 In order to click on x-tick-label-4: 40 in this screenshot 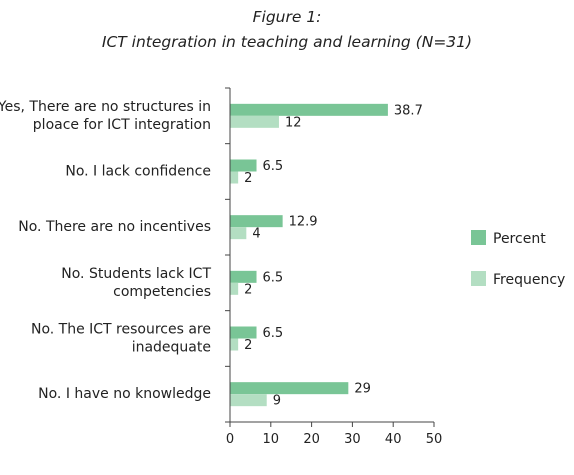, I will do `click(393, 439)`.